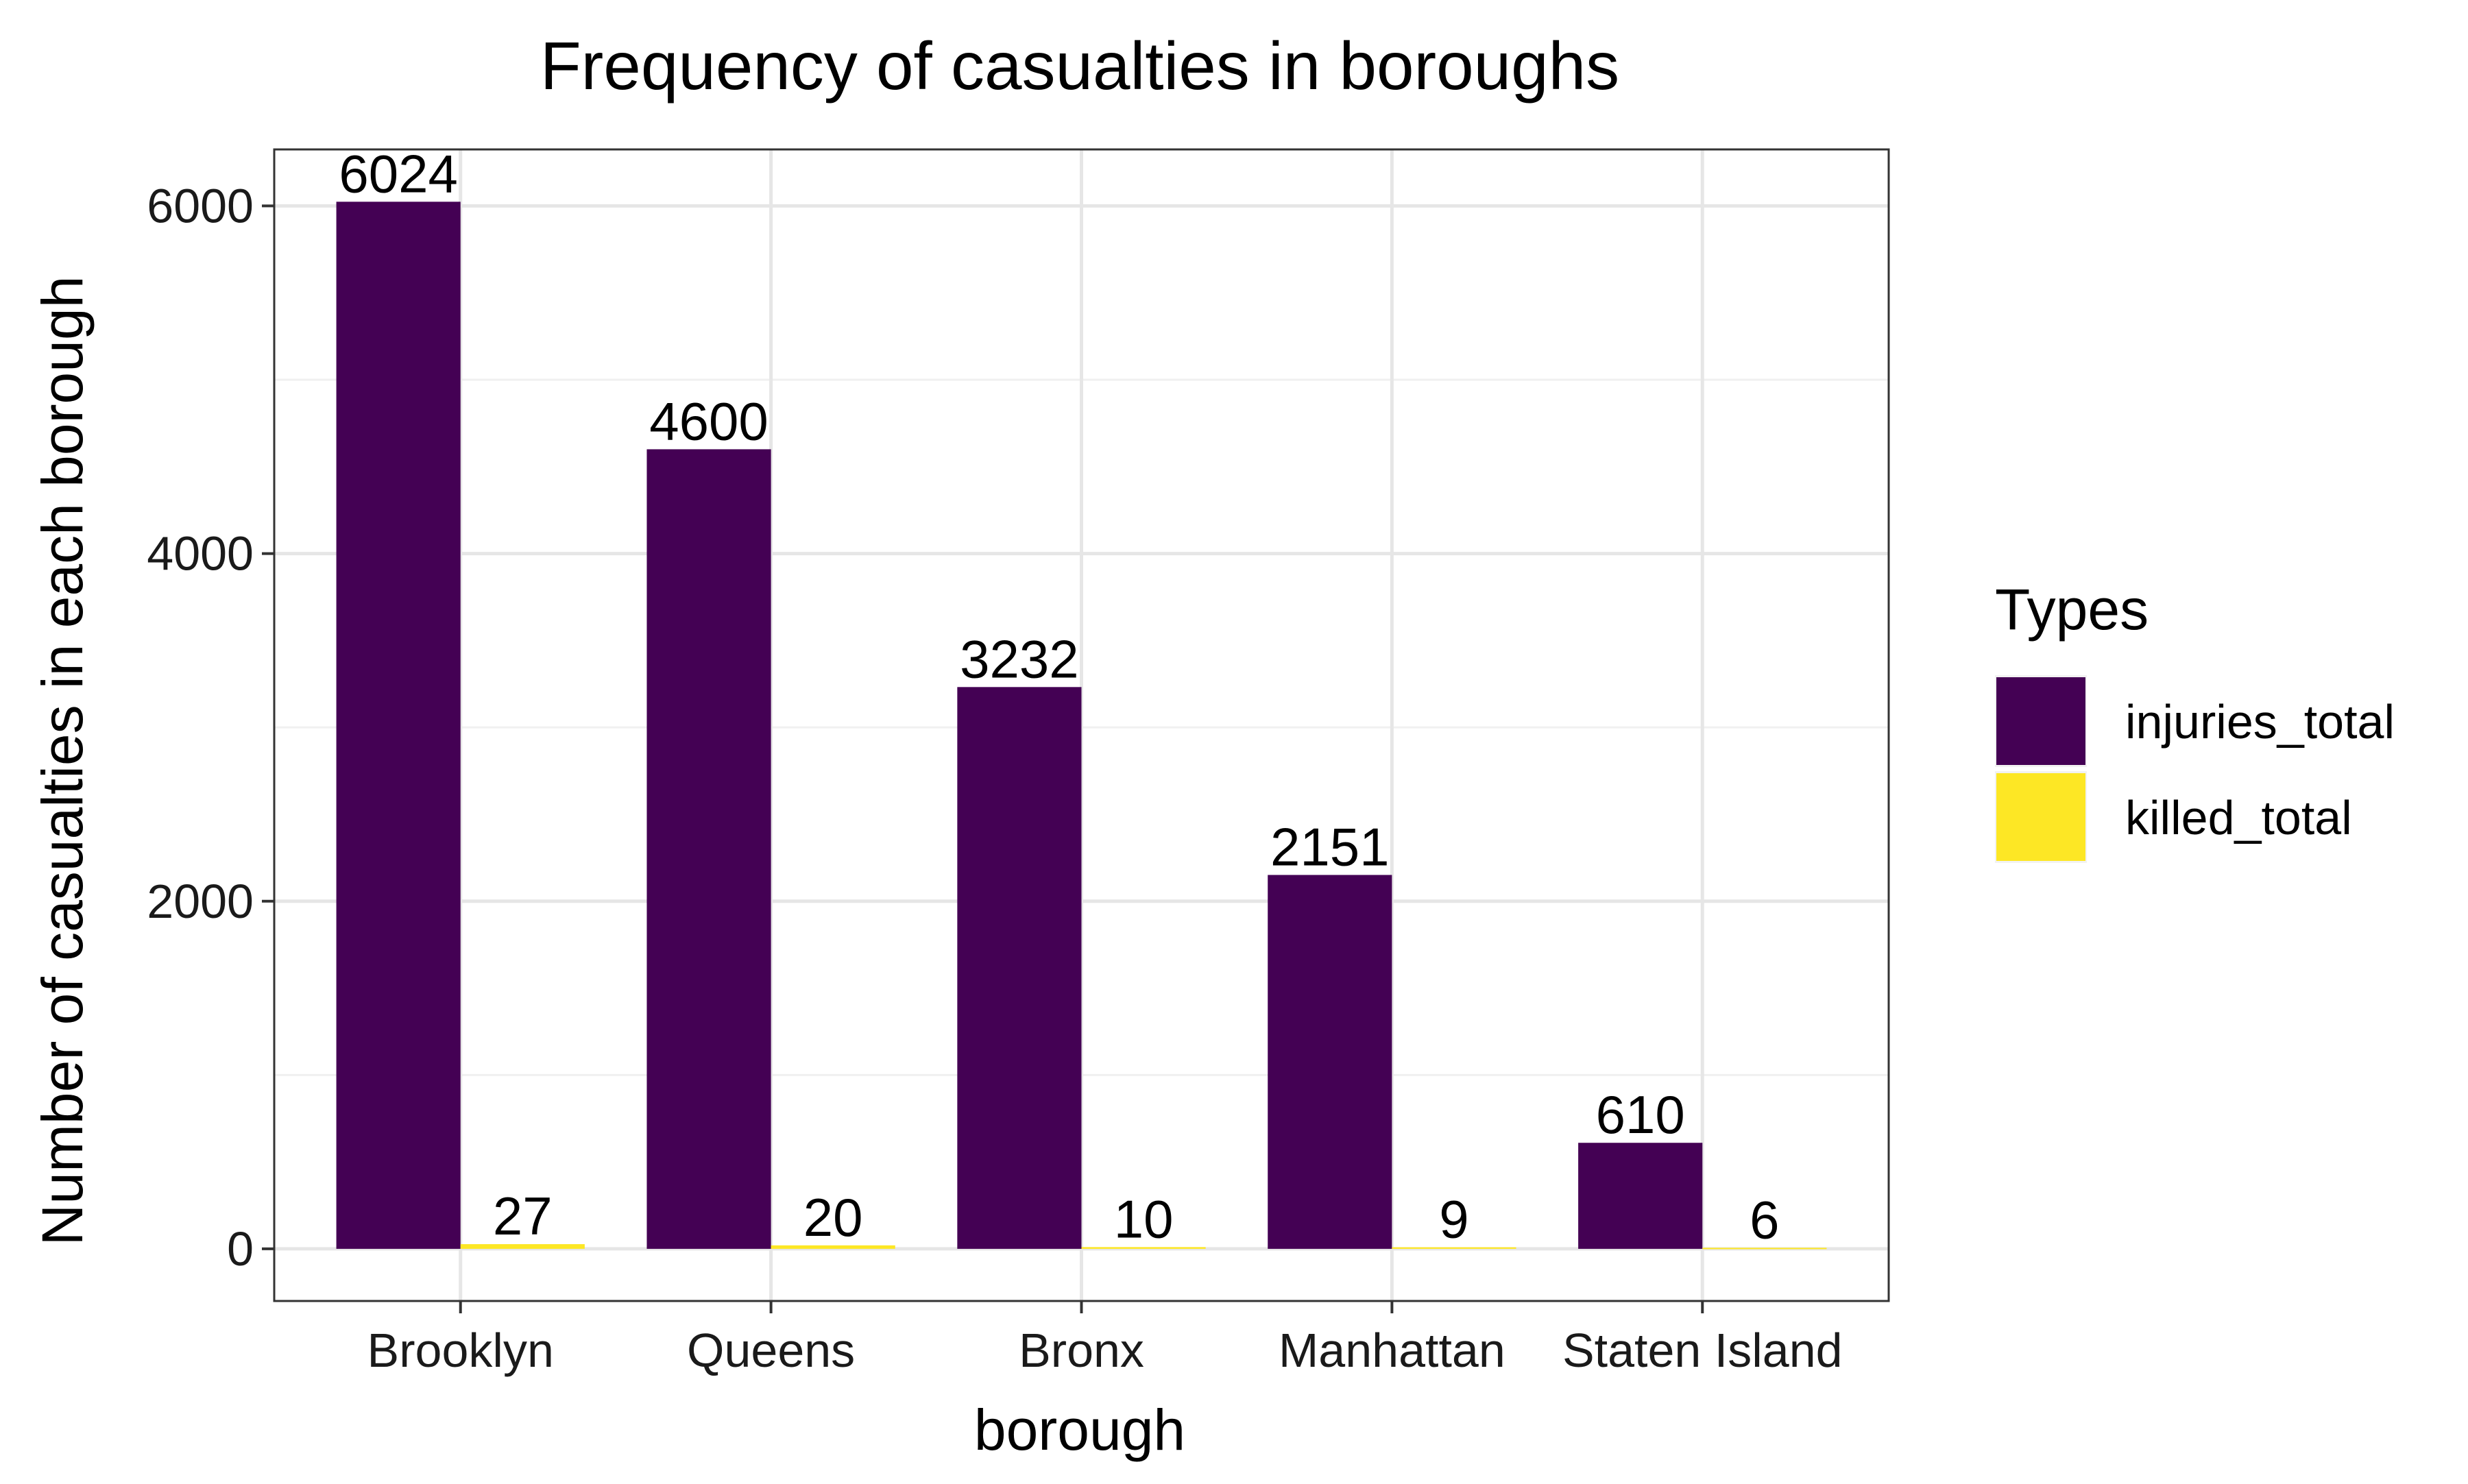 Image resolution: width=2468 pixels, height=1484 pixels. What do you see at coordinates (2072, 609) in the screenshot?
I see `legend-title: Types` at bounding box center [2072, 609].